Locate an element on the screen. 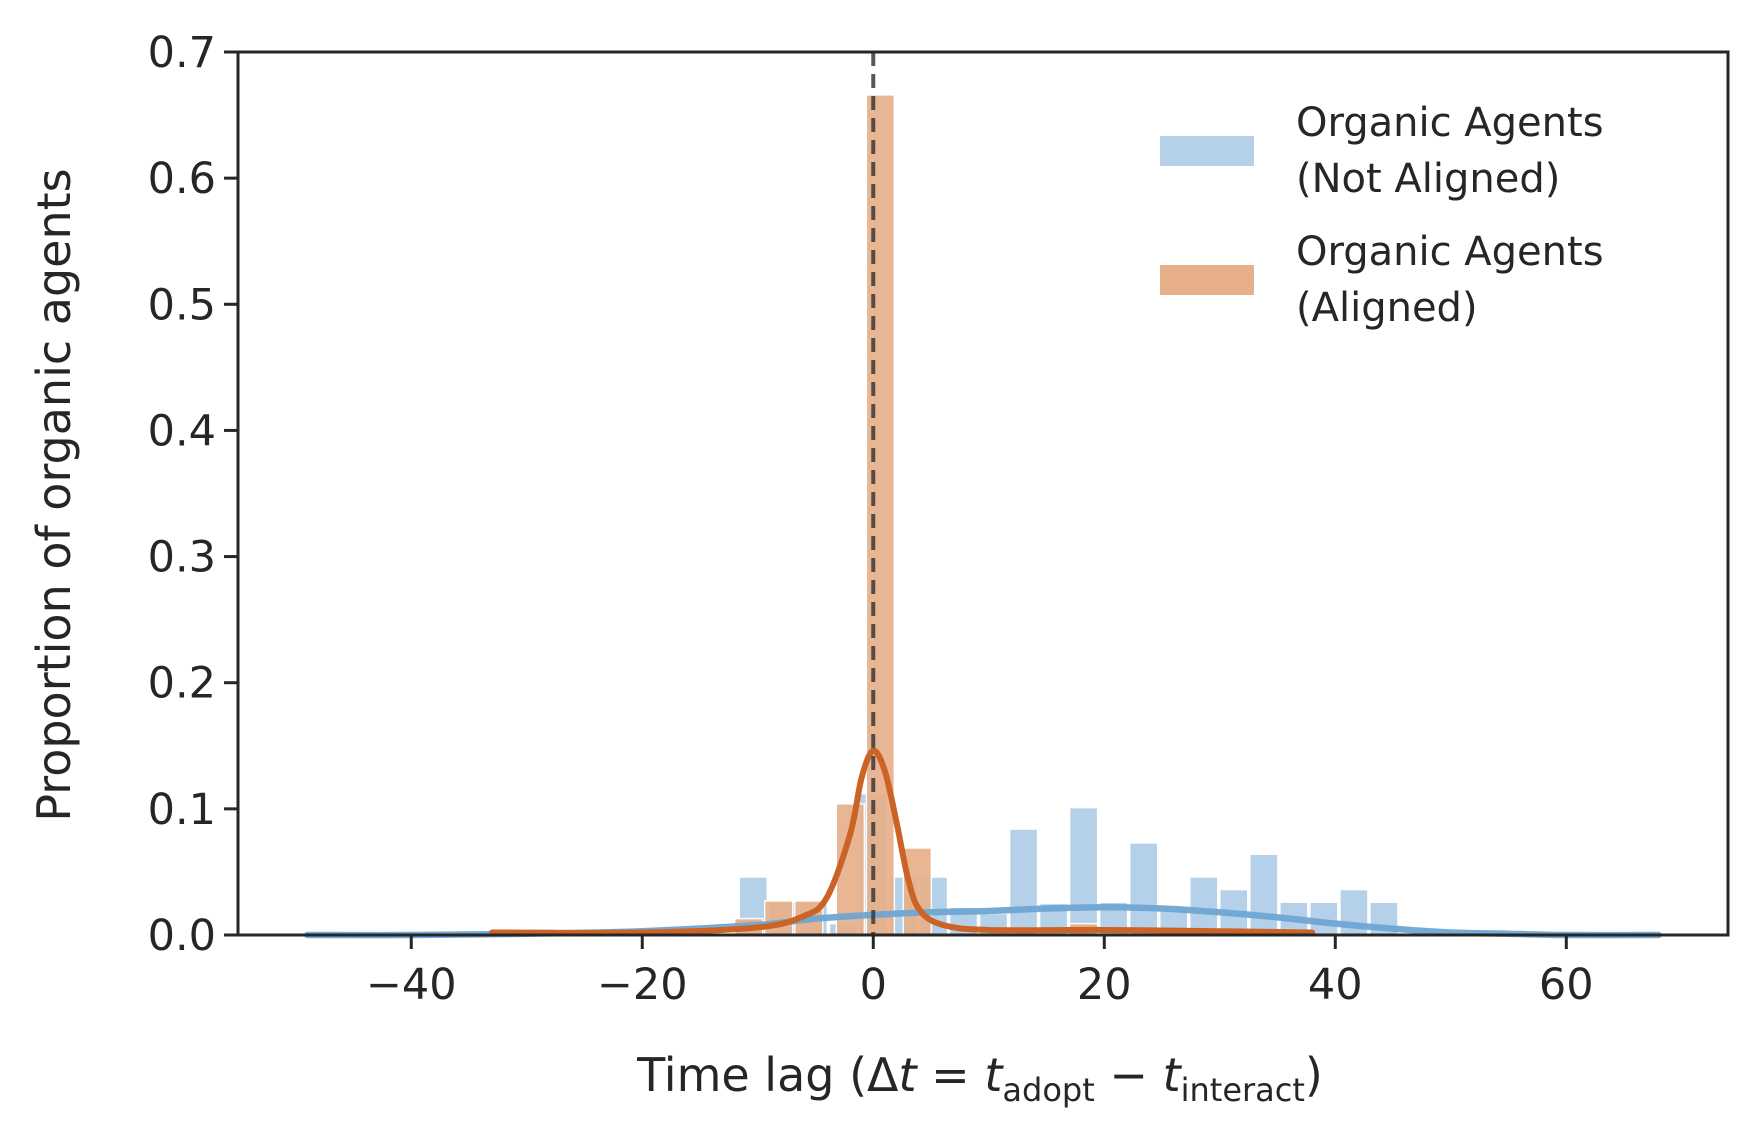 This screenshot has height=1143, width=1751. x-tick-label: 0 is located at coordinates (873, 985).